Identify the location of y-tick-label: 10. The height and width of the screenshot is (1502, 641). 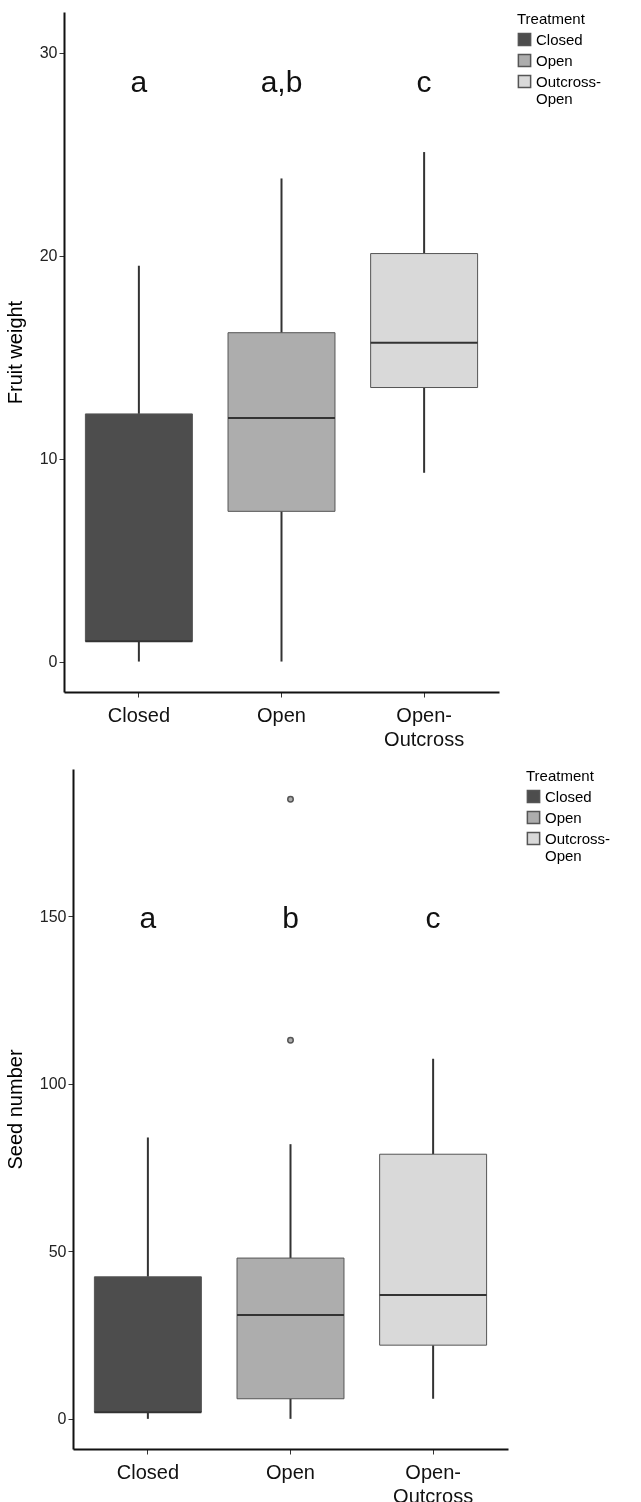
(48, 459).